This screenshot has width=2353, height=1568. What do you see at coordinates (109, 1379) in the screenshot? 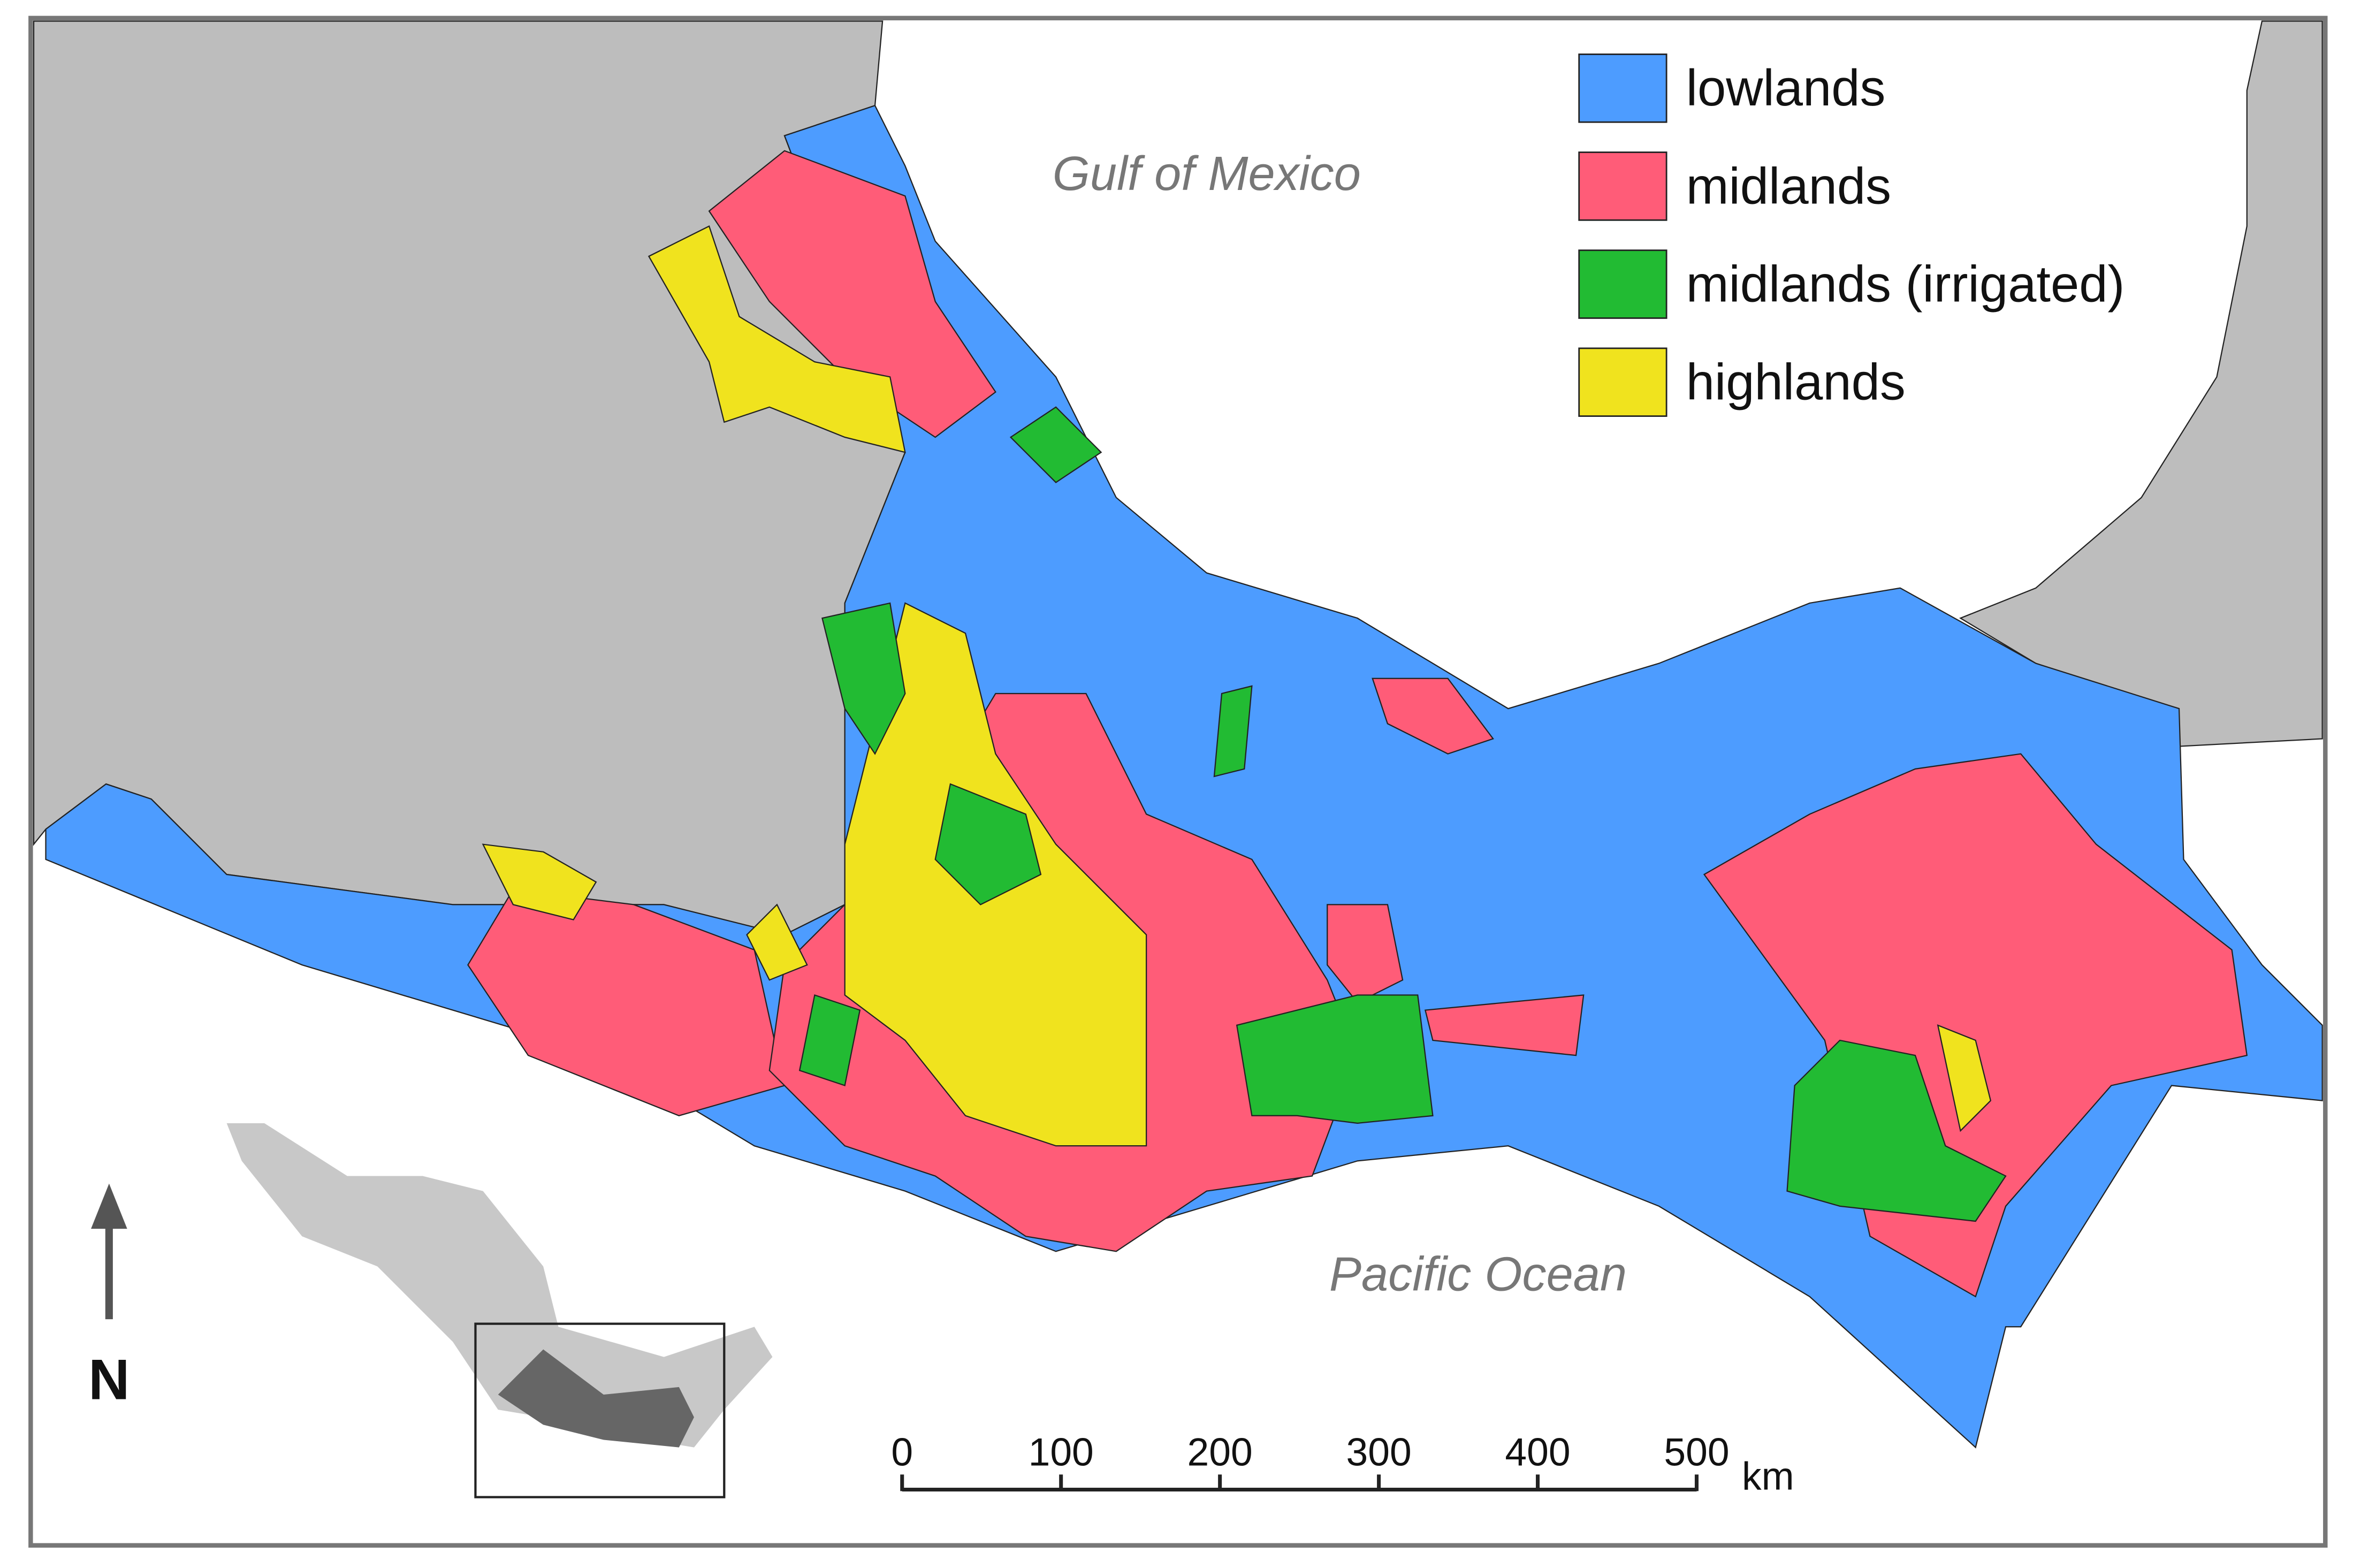
I see `north-label: N` at bounding box center [109, 1379].